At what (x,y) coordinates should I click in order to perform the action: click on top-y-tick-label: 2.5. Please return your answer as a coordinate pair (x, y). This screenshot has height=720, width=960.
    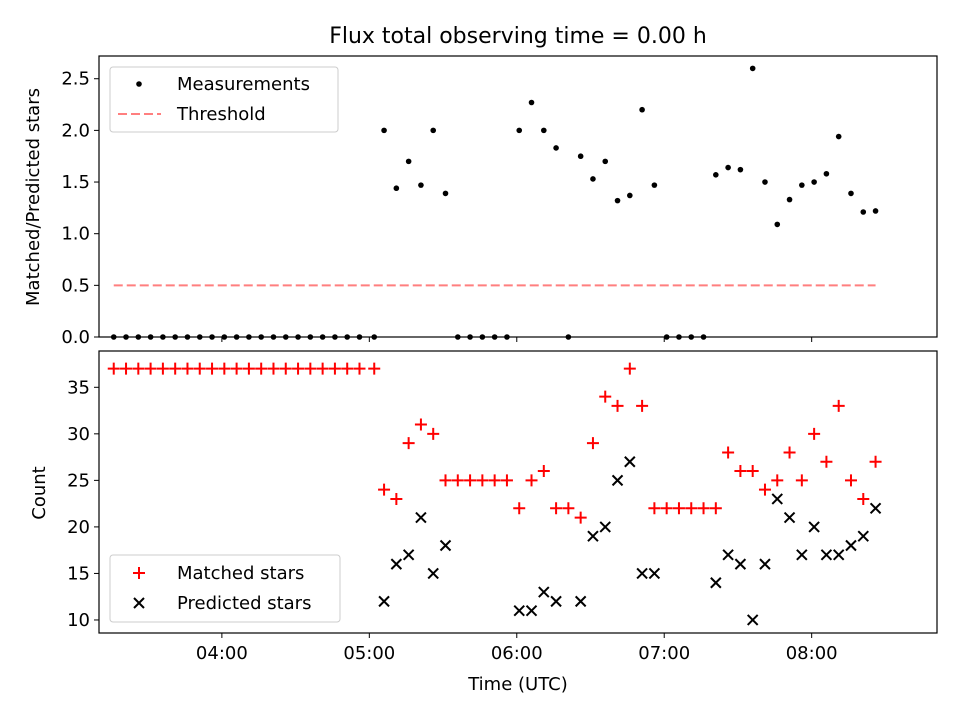
    Looking at the image, I should click on (75, 79).